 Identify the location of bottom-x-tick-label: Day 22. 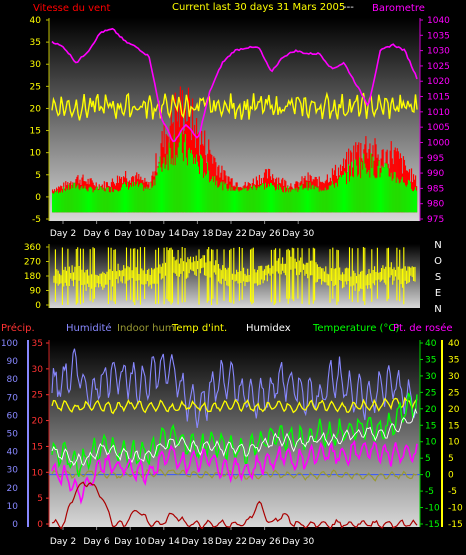
(231, 542).